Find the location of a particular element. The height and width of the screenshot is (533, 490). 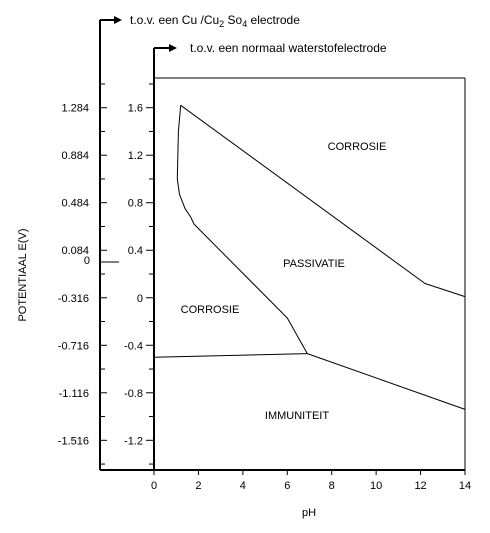

x-tick-label: 4 is located at coordinates (243, 486).